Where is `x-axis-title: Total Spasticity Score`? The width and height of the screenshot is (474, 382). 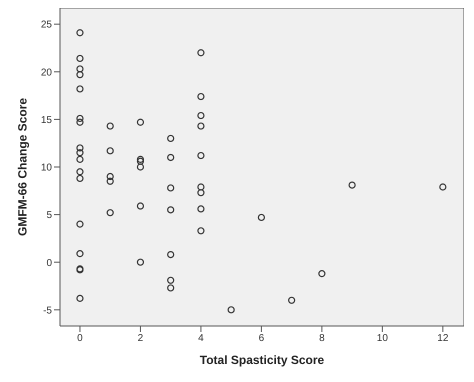
x-axis-title: Total Spasticity Score is located at coordinates (262, 360).